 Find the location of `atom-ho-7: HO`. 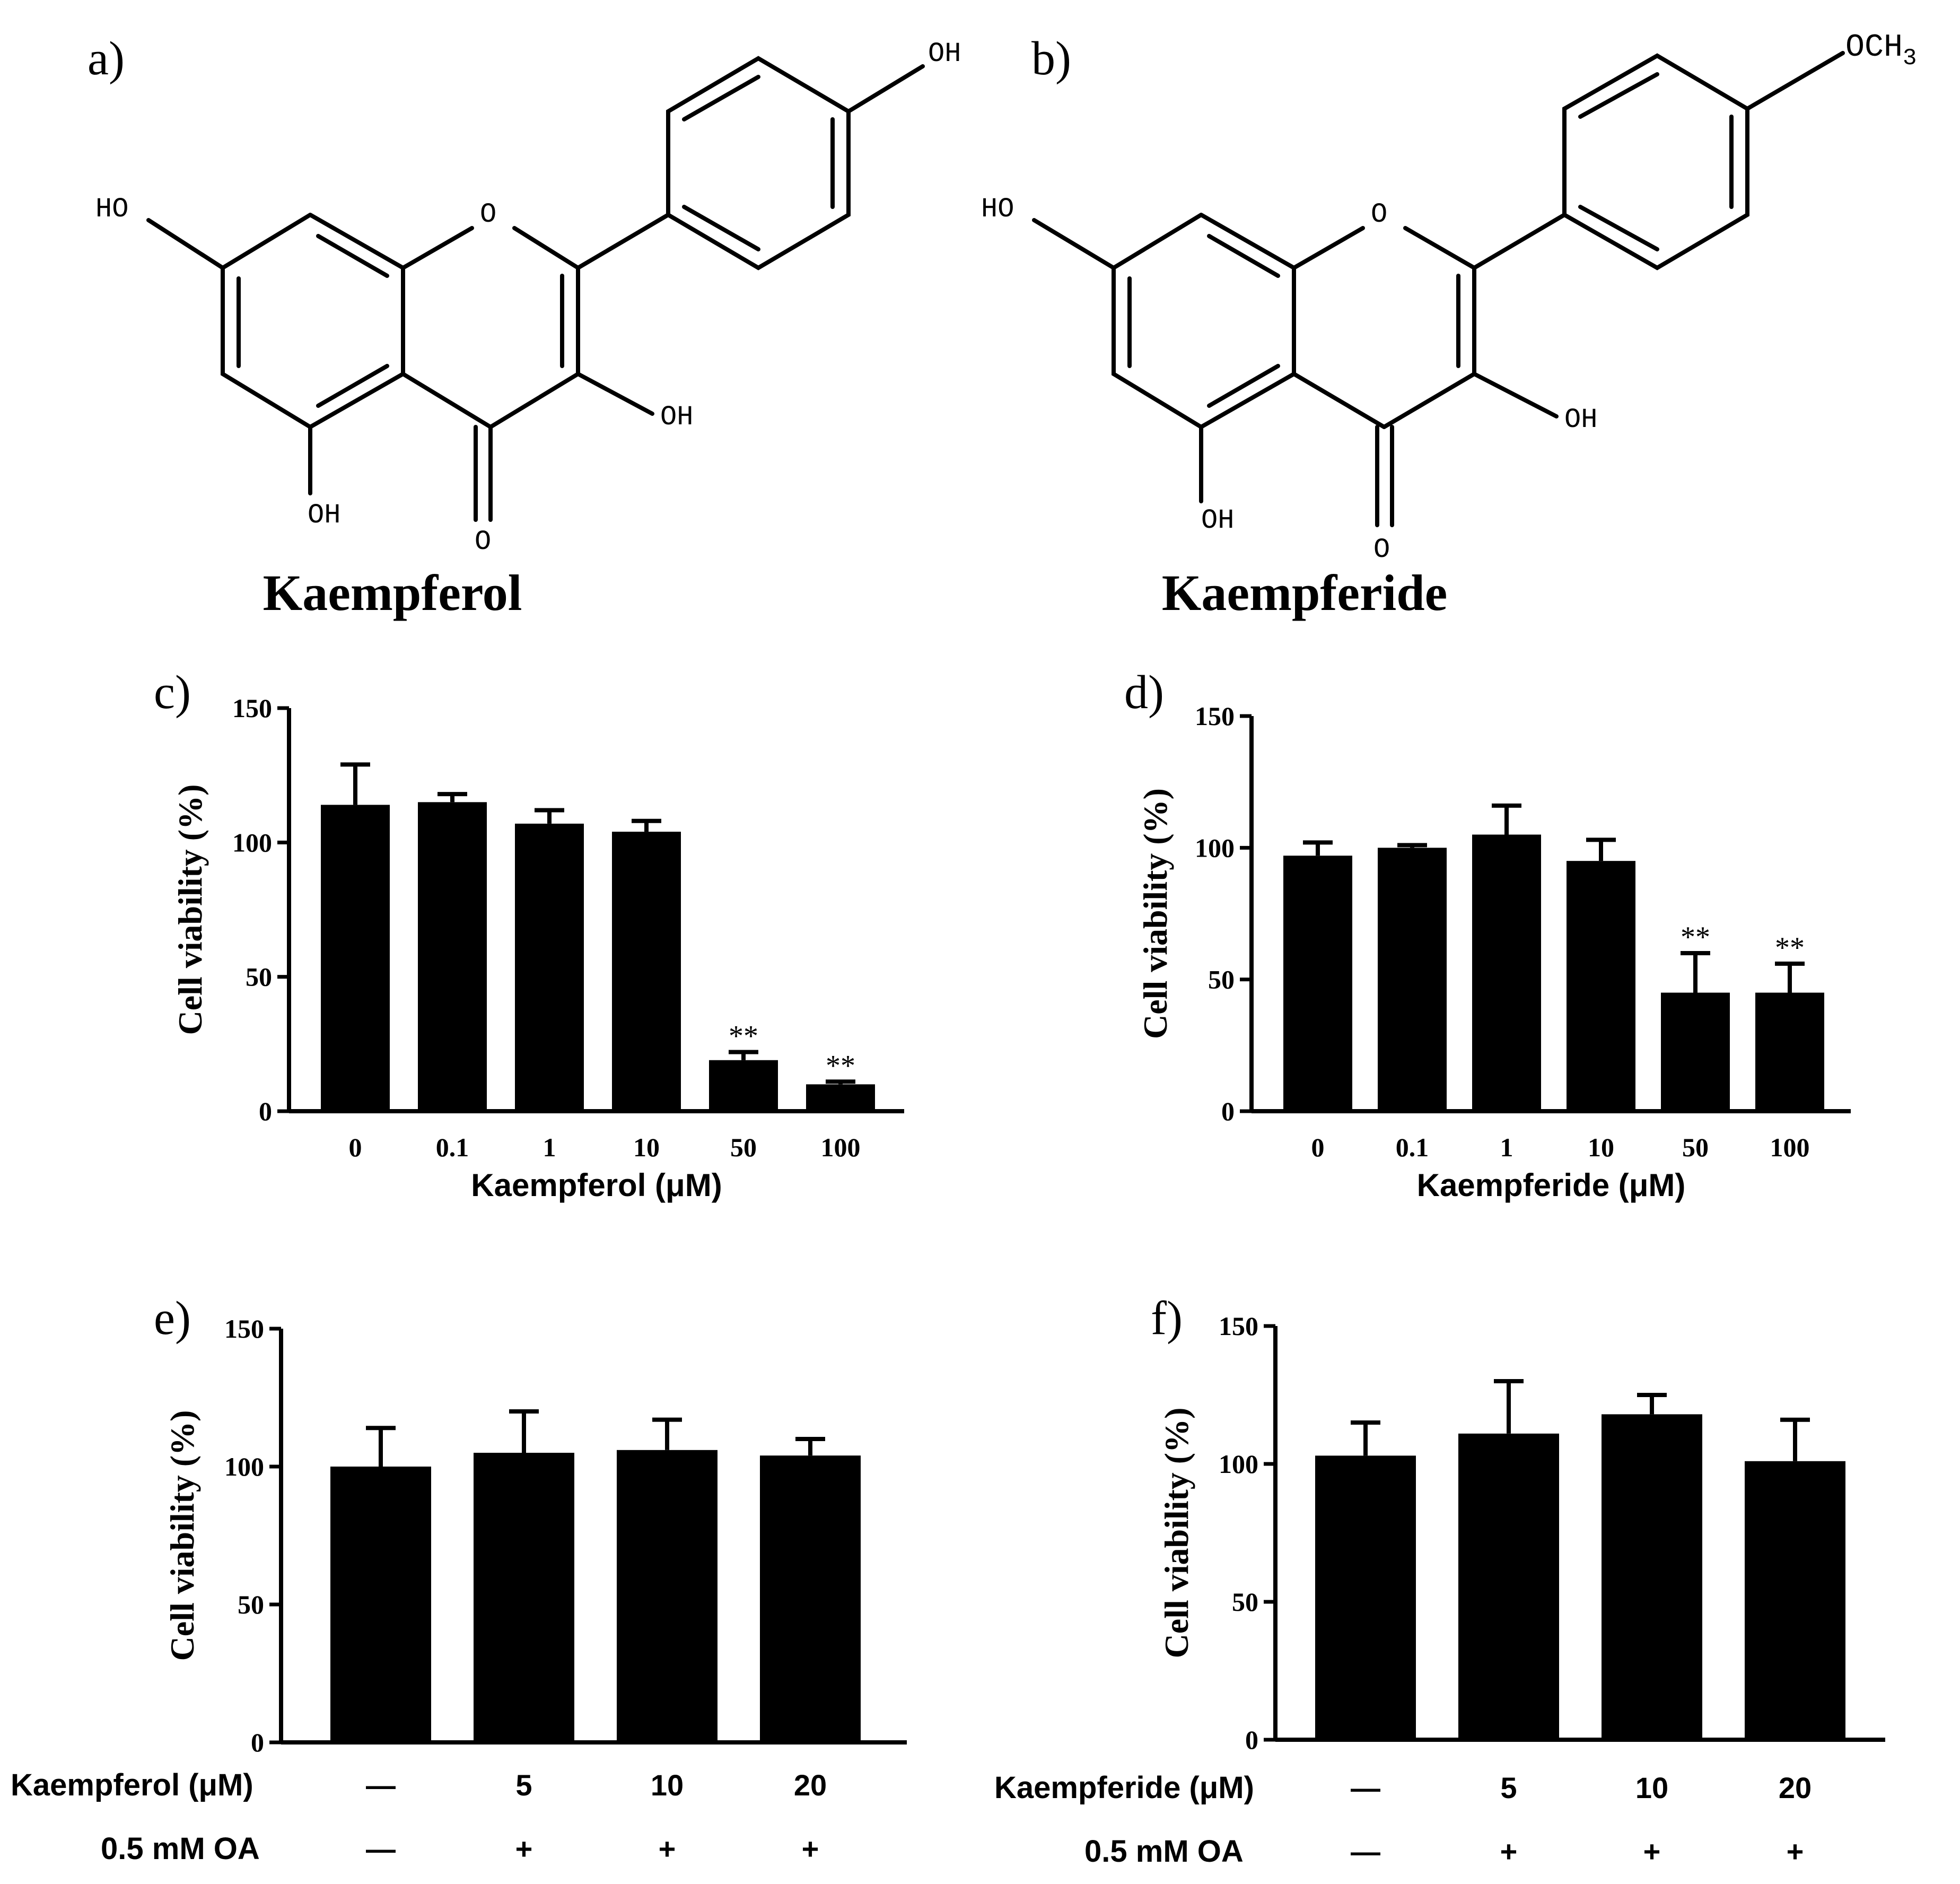

atom-ho-7: HO is located at coordinates (111, 209).